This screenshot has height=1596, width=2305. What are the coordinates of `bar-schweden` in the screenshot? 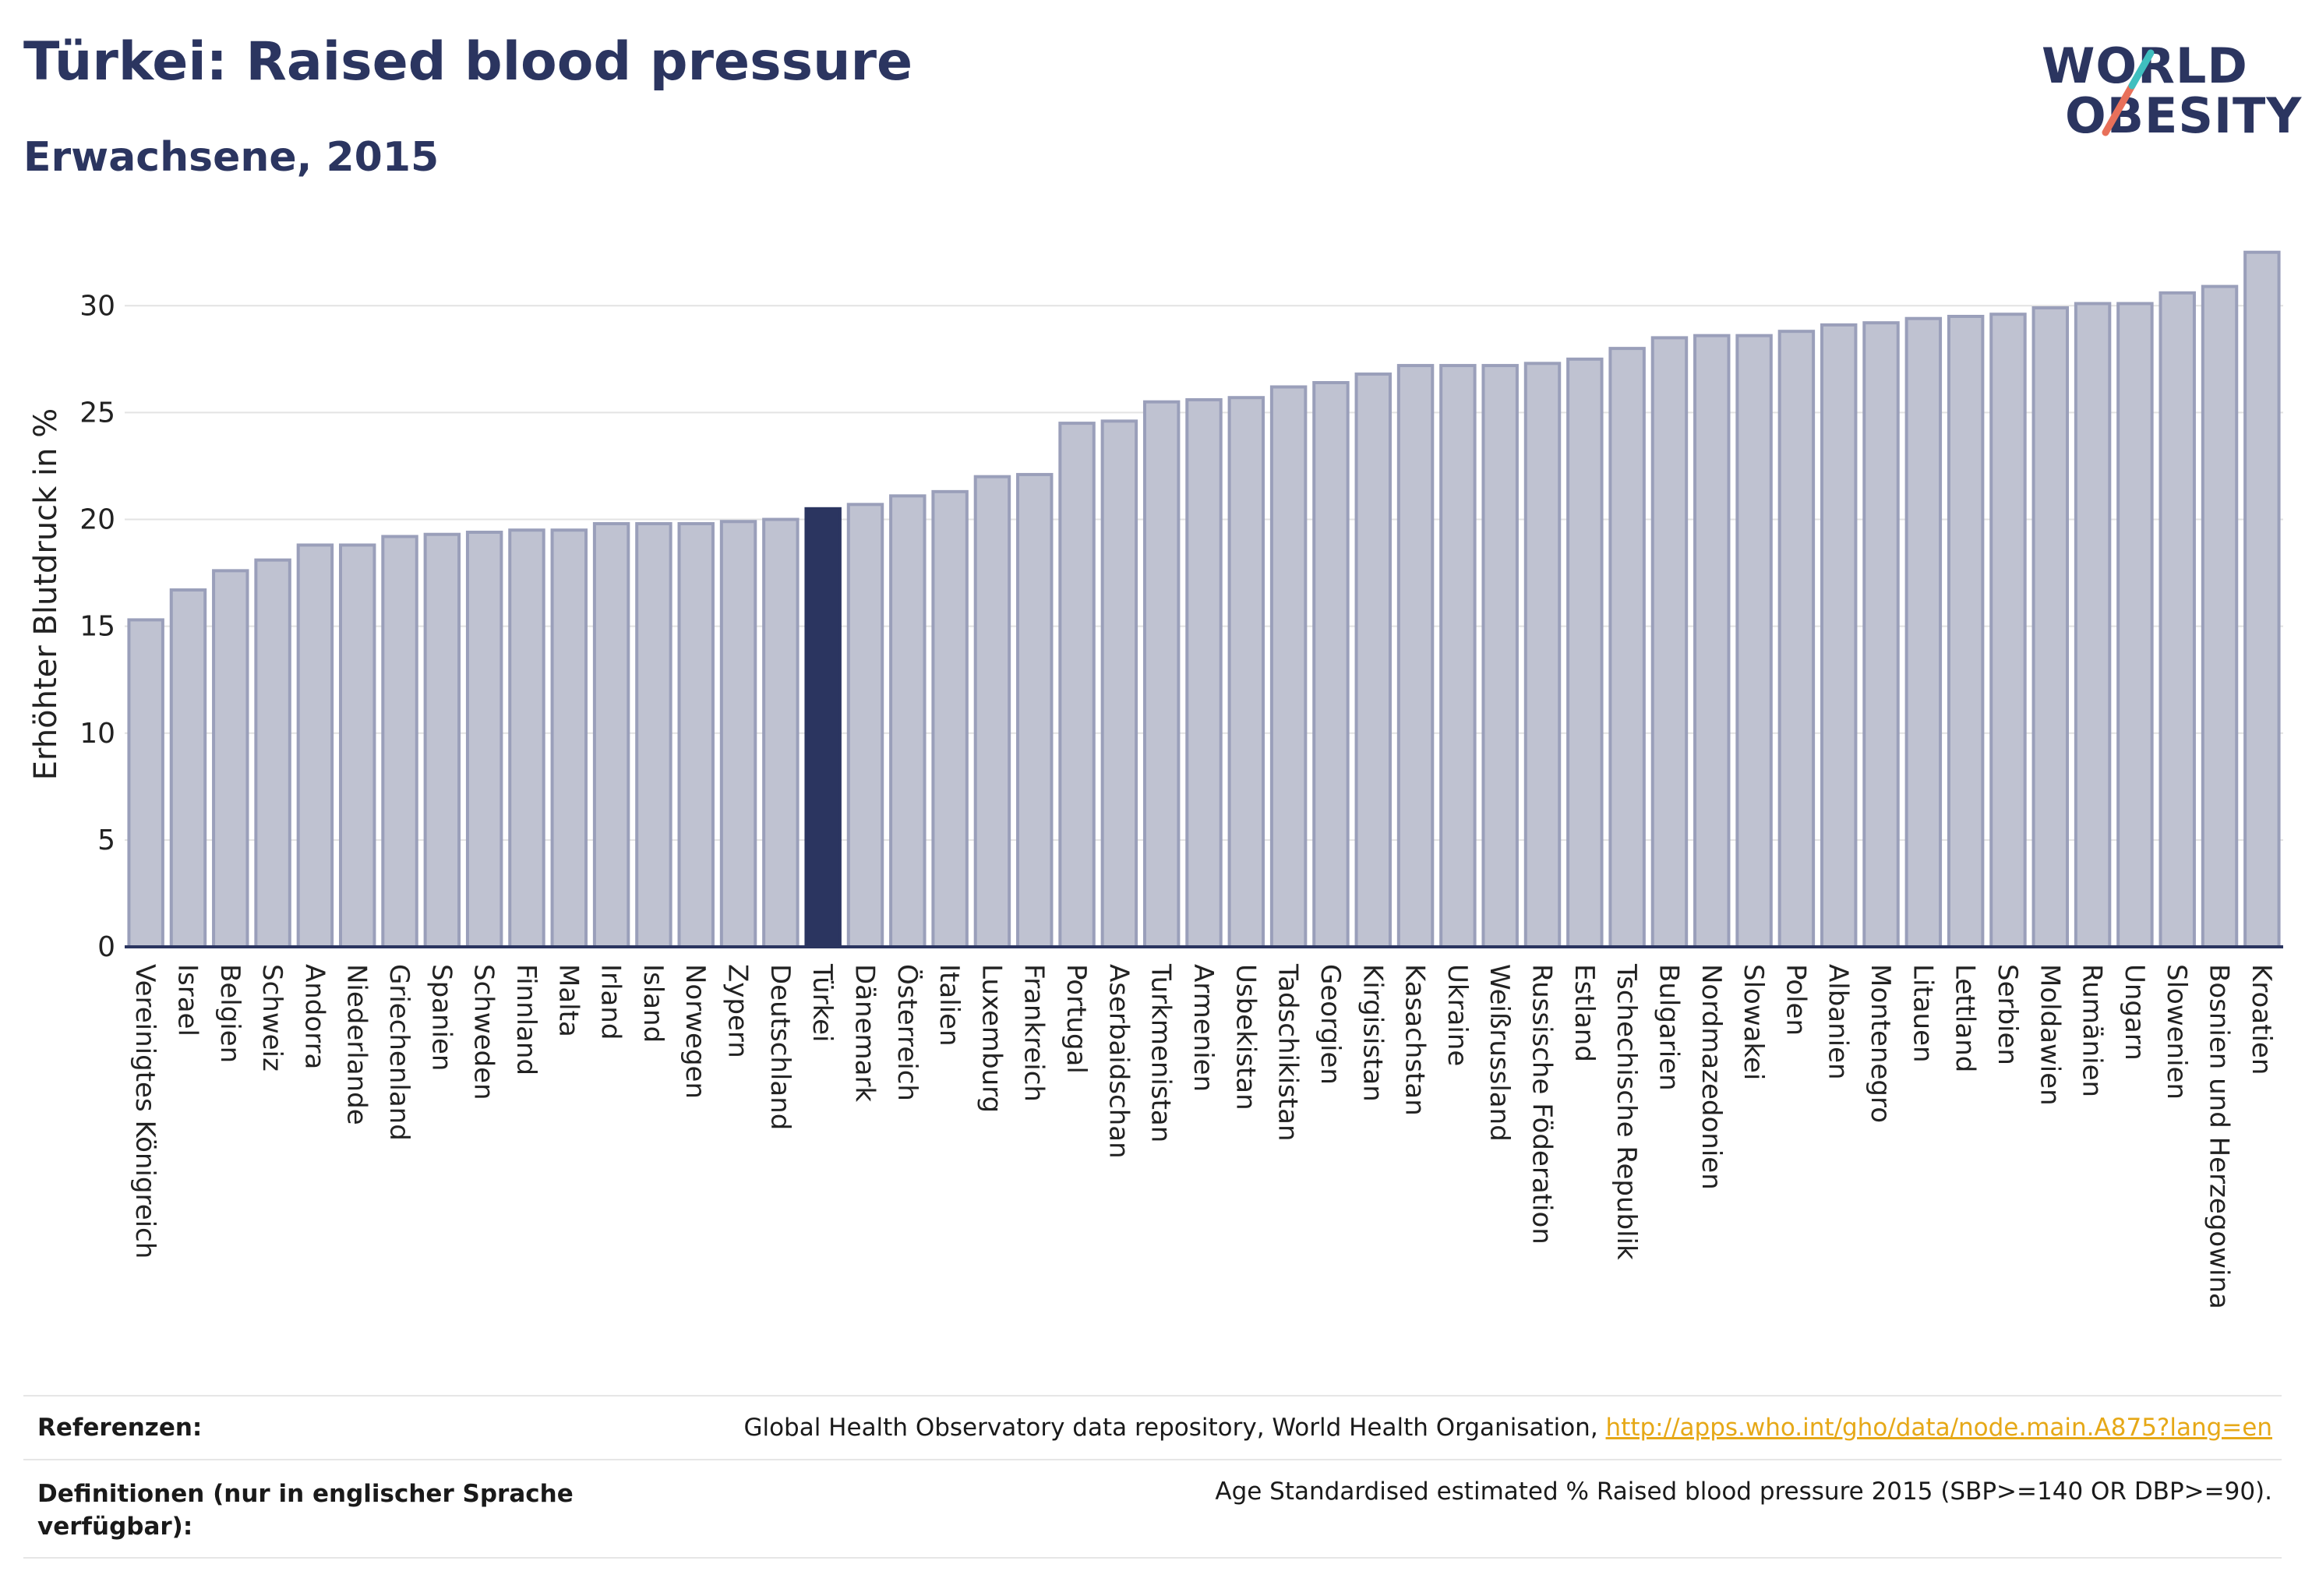 It's located at (484, 739).